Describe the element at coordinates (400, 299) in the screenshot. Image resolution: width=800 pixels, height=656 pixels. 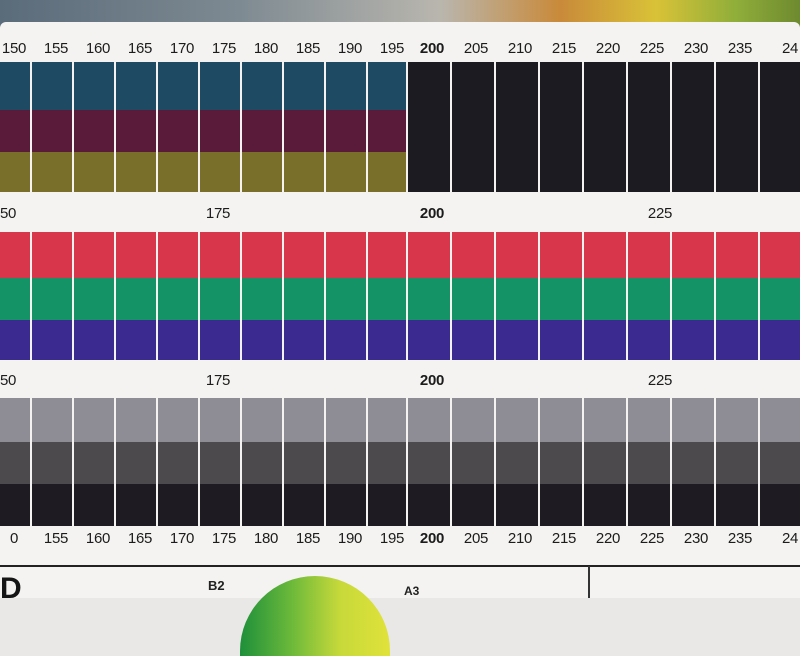
I see `stripe-green` at that location.